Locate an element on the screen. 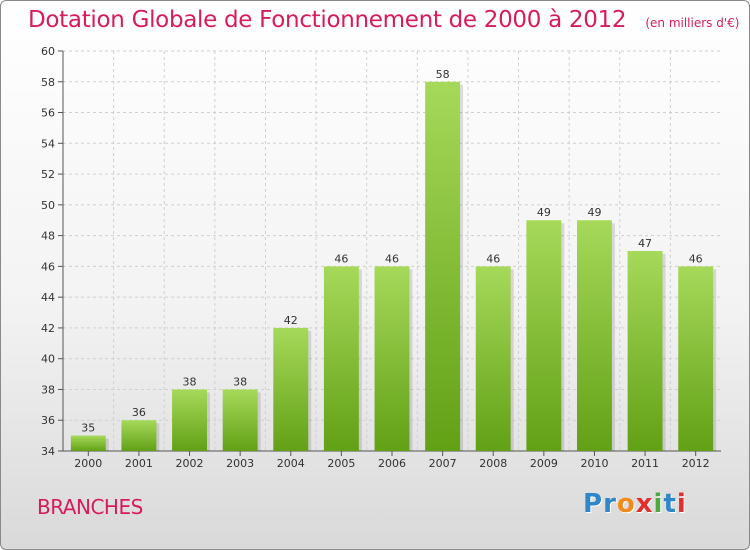 The height and width of the screenshot is (550, 750). y-tick-label: 58 is located at coordinates (48, 82).